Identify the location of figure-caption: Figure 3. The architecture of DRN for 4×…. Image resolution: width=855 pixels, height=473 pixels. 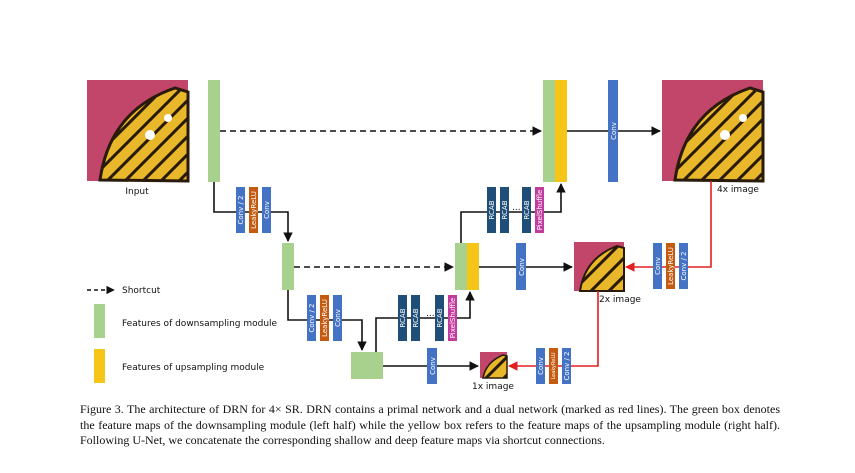
(430, 424).